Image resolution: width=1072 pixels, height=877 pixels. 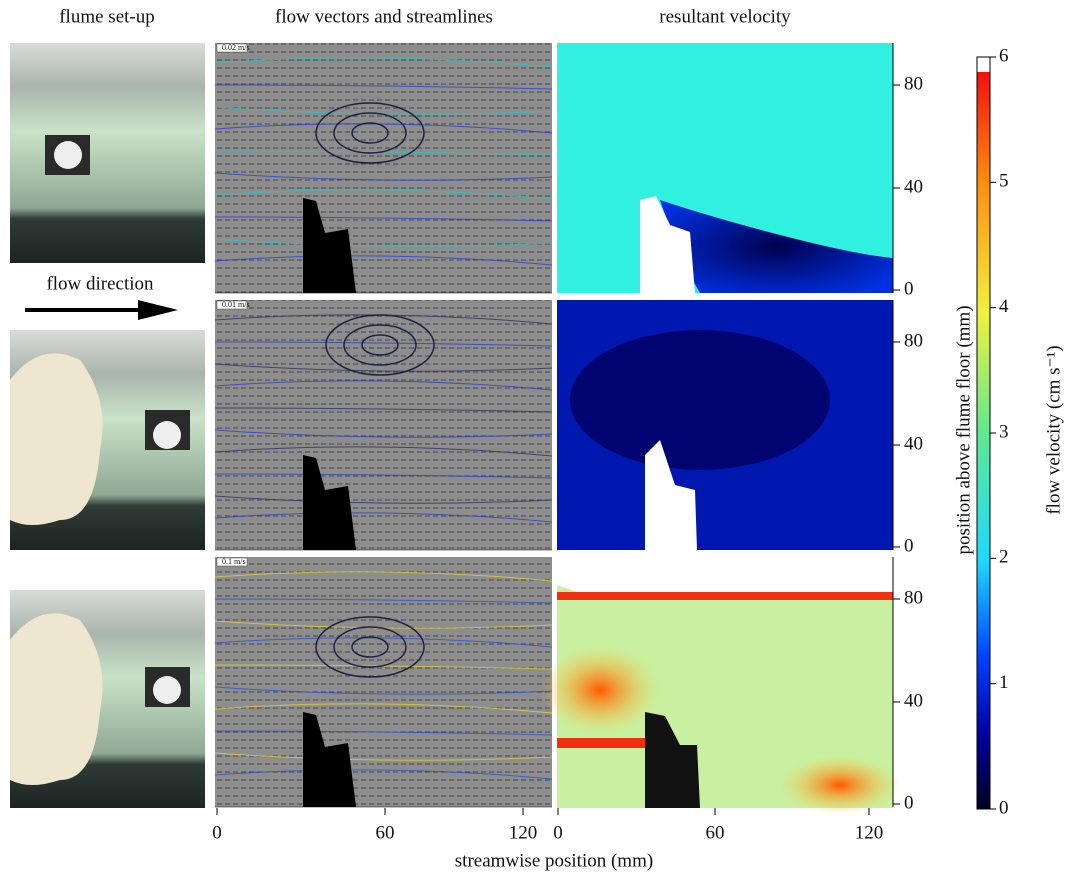 I want to click on vector-scale-label: 0.02 m/s, so click(x=236, y=47).